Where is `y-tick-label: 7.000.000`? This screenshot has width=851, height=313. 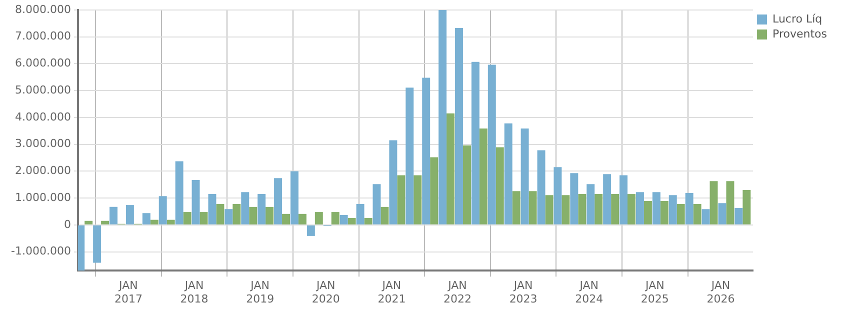 y-tick-label: 7.000.000 is located at coordinates (42, 36).